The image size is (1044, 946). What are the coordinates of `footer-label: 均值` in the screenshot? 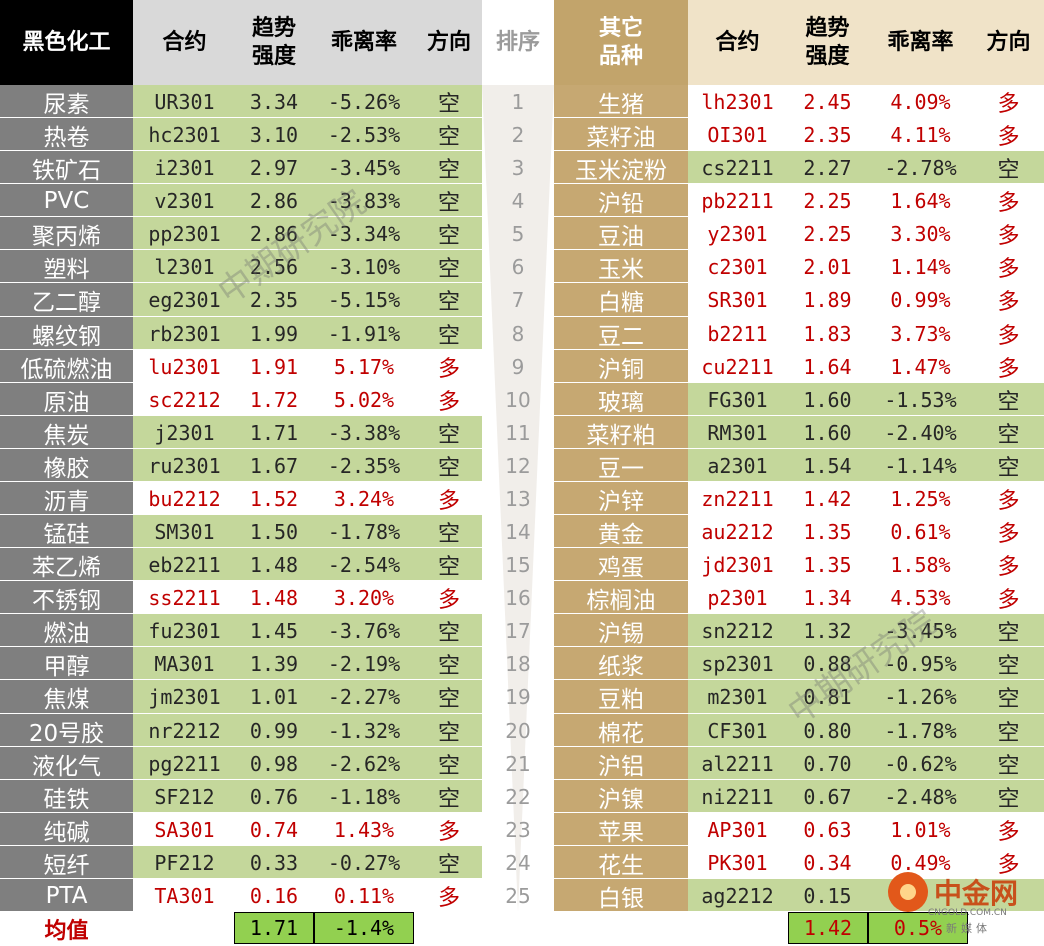 It's located at (66, 929).